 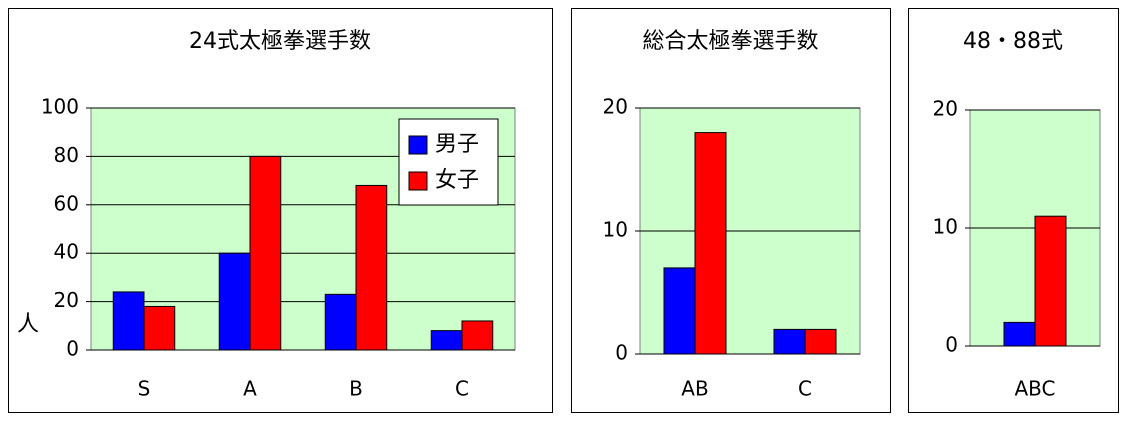 I want to click on chart-title: 総合太極拳選手数, so click(x=730, y=41).